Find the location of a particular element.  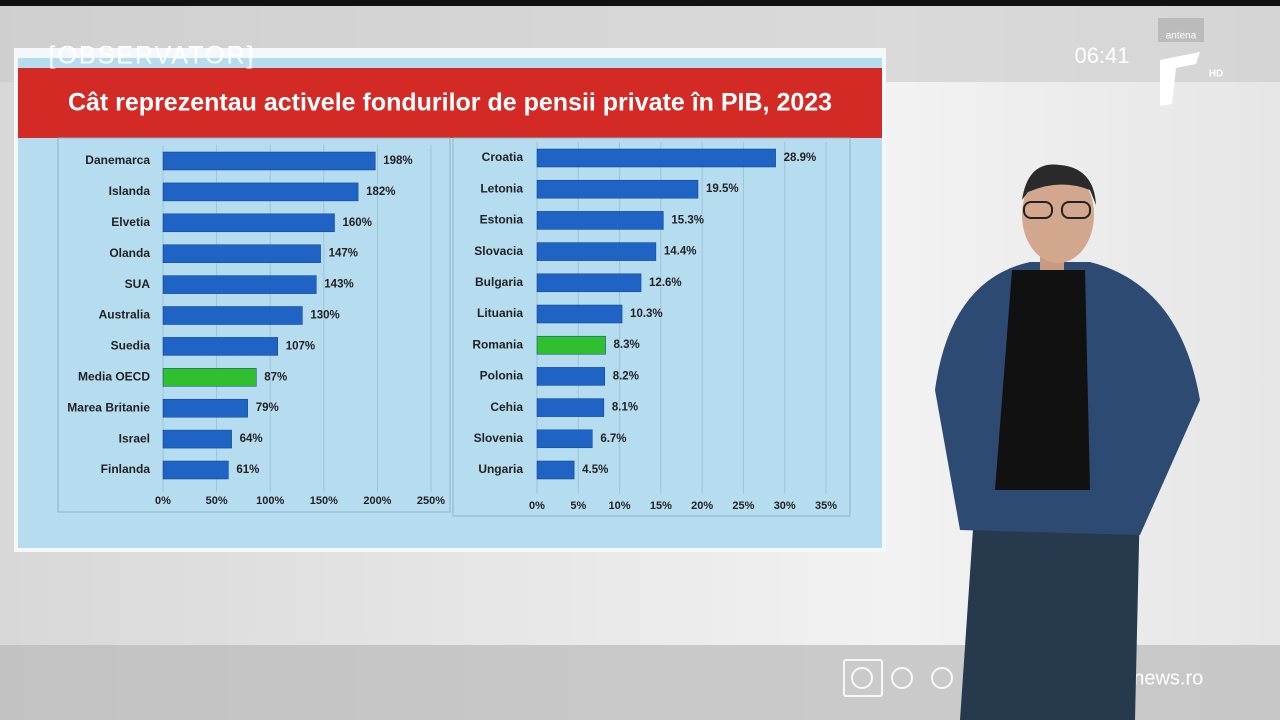

top-strip is located at coordinates (640, 3).